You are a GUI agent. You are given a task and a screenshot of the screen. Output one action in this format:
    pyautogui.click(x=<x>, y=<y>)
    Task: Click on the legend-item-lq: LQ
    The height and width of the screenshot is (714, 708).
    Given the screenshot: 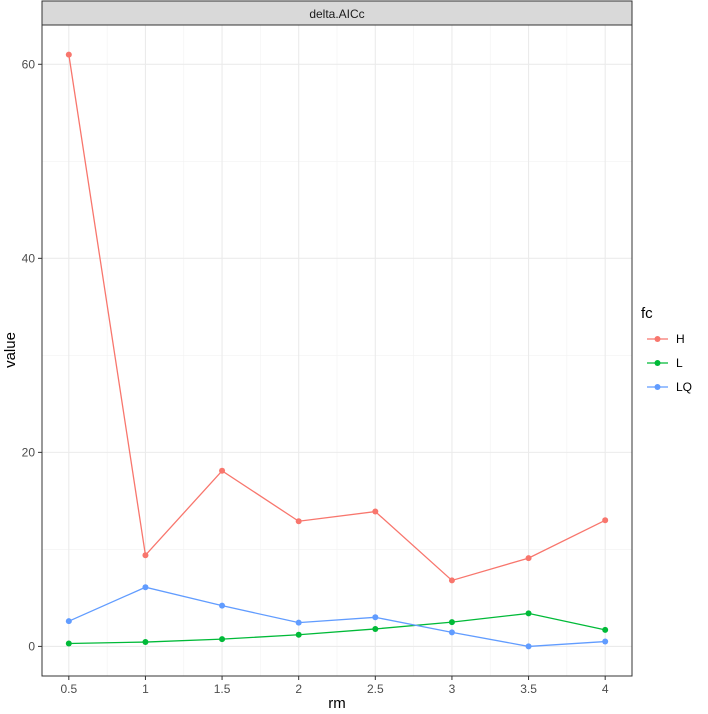 What is the action you would take?
    pyautogui.click(x=669, y=387)
    